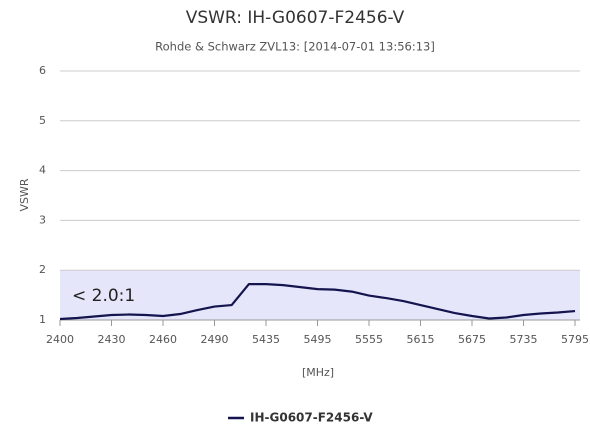  I want to click on y-tick-label: 5, so click(42, 120).